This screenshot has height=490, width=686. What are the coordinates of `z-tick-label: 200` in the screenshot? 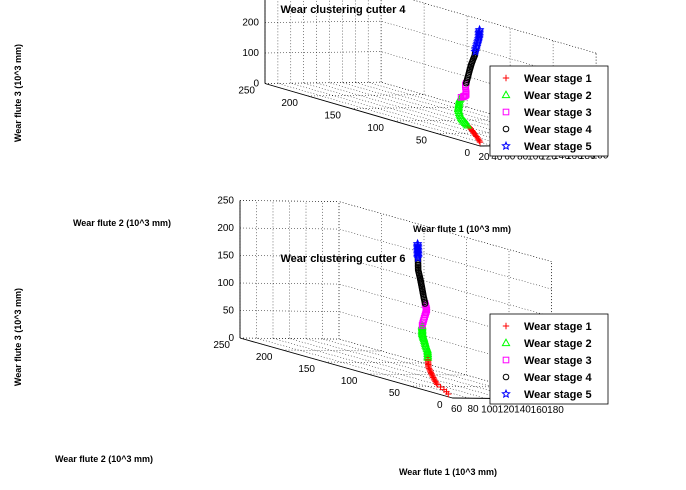 It's located at (250, 23).